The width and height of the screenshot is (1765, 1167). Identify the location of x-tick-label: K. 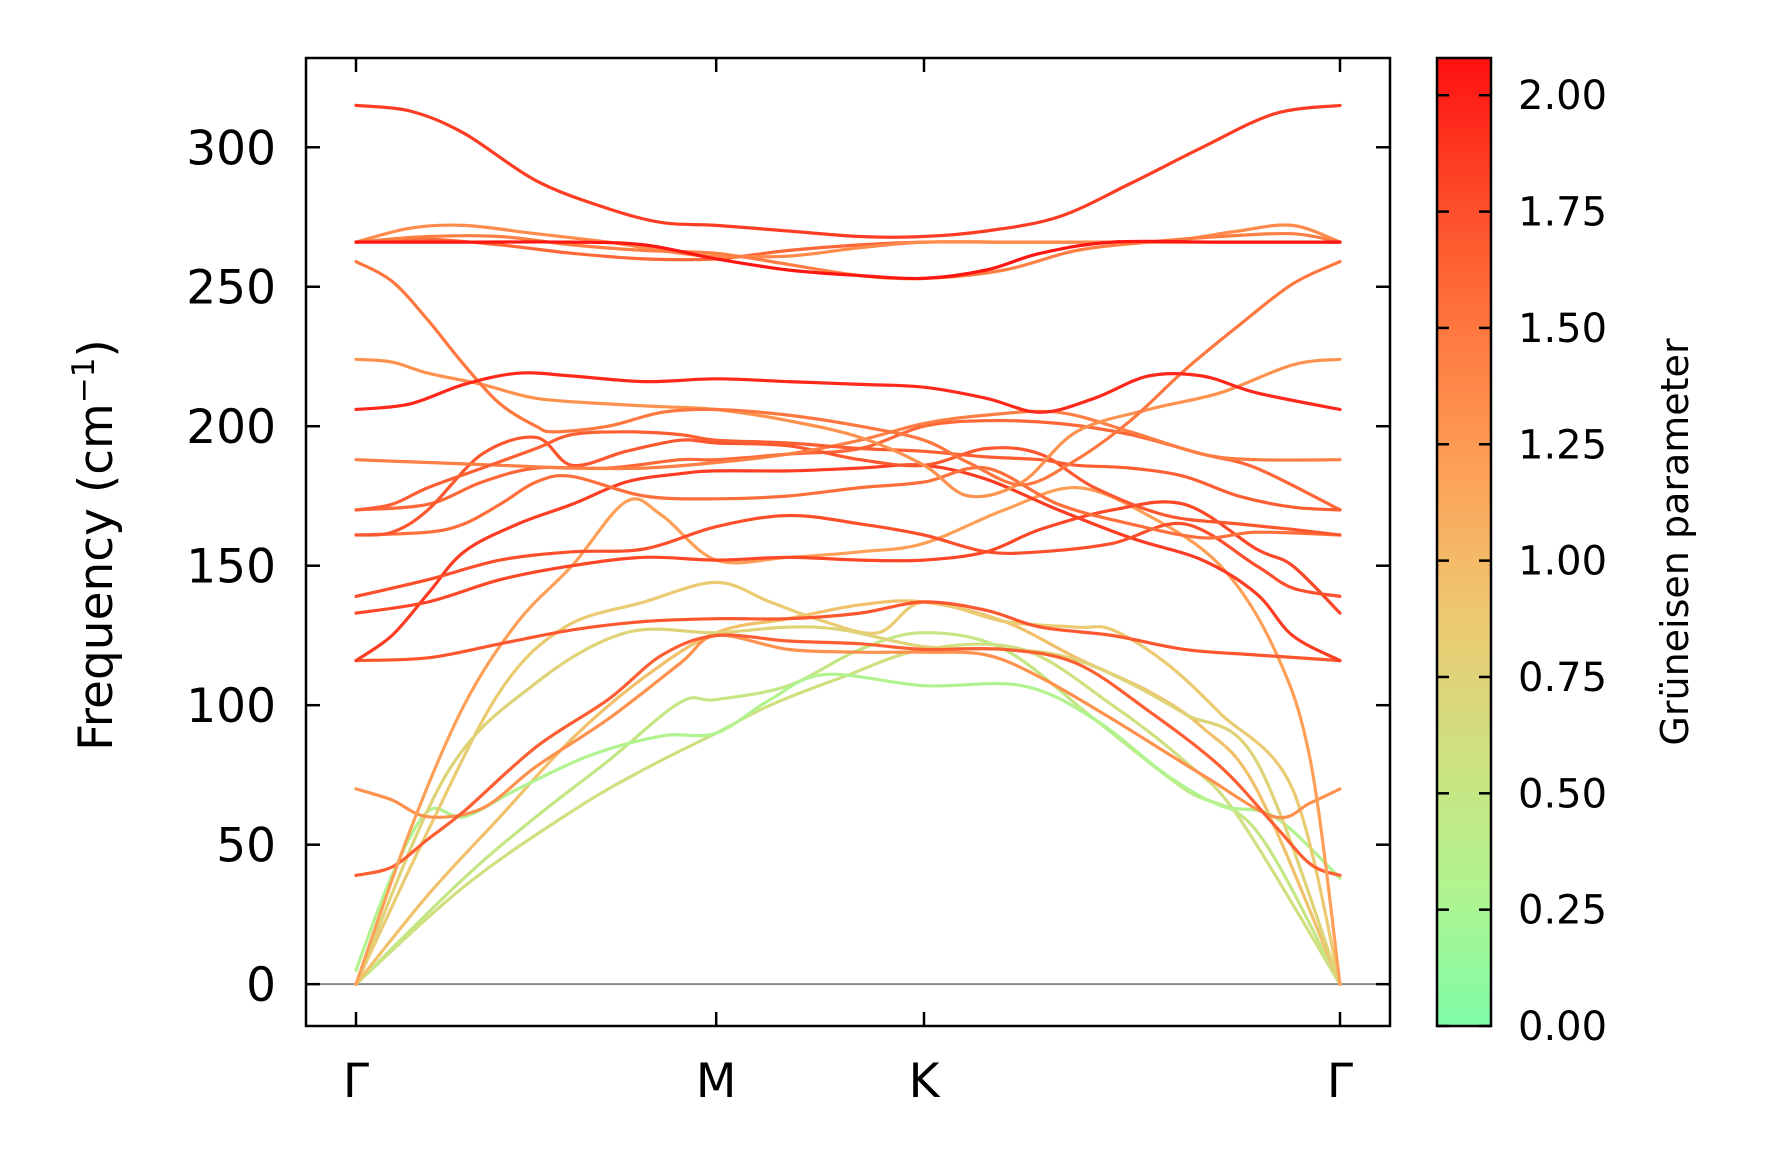
(925, 1081).